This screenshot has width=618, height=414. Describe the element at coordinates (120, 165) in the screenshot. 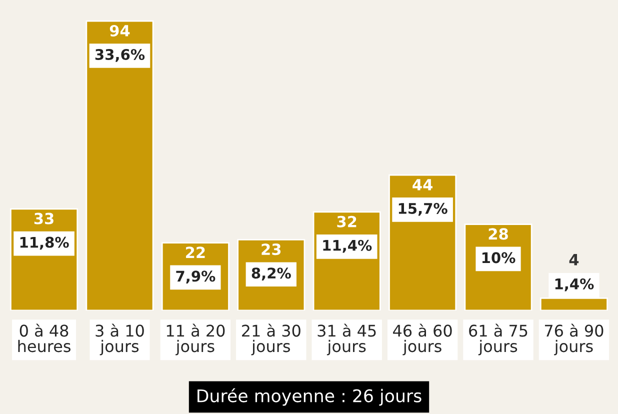

I see `bar` at that location.